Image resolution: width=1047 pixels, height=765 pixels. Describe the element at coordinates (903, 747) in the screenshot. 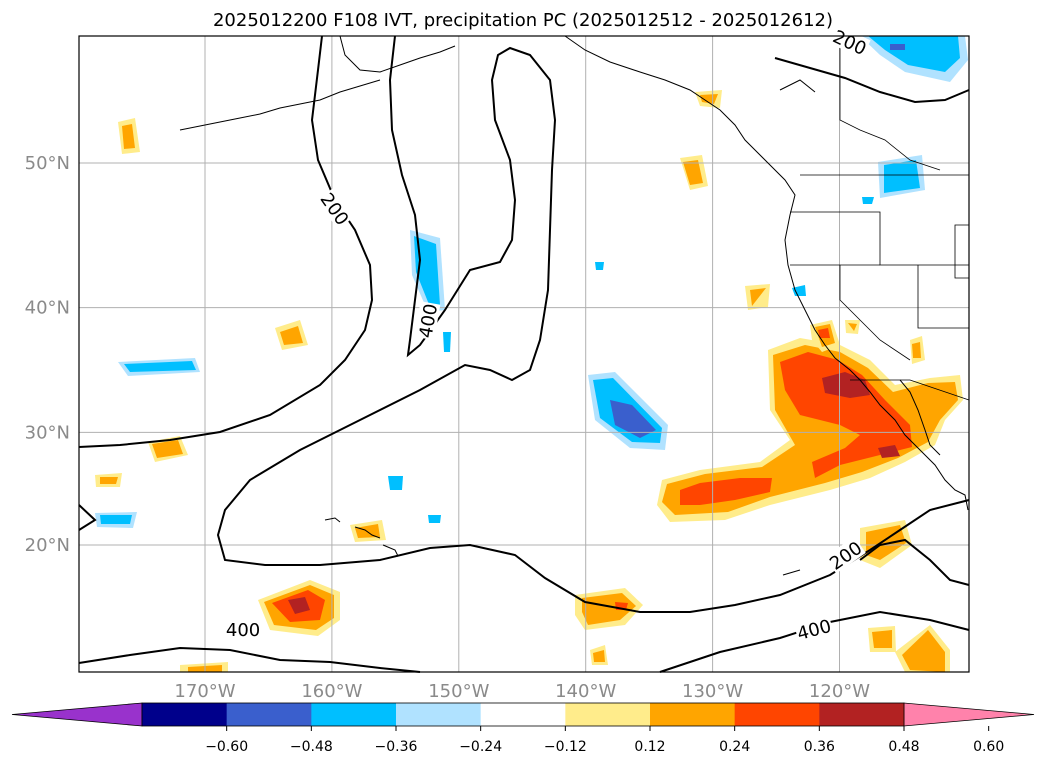

I see `colorbar-tick-label: 0.48` at that location.